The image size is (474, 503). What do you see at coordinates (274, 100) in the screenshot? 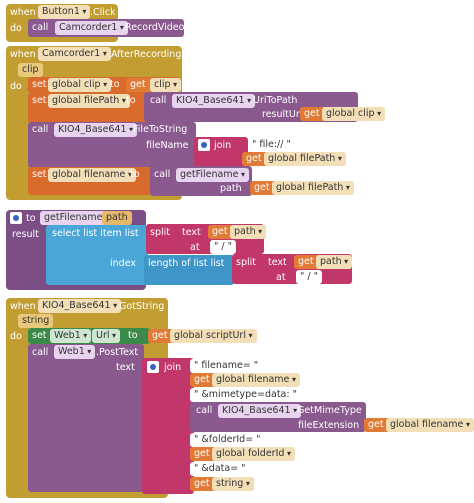
I see `uri-to-path-label: .UriToPath` at bounding box center [274, 100].